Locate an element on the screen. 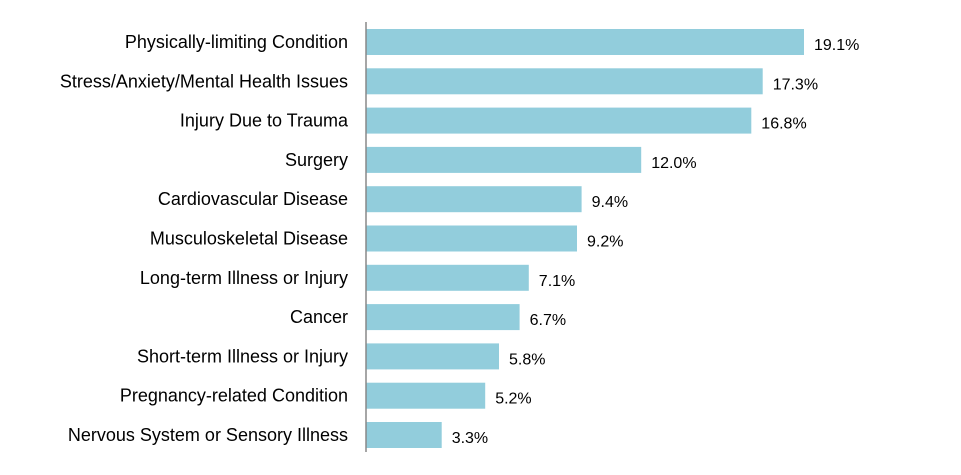 Image resolution: width=961 pixels, height=475 pixels. category-label: Long-term Illness or Injury is located at coordinates (244, 278).